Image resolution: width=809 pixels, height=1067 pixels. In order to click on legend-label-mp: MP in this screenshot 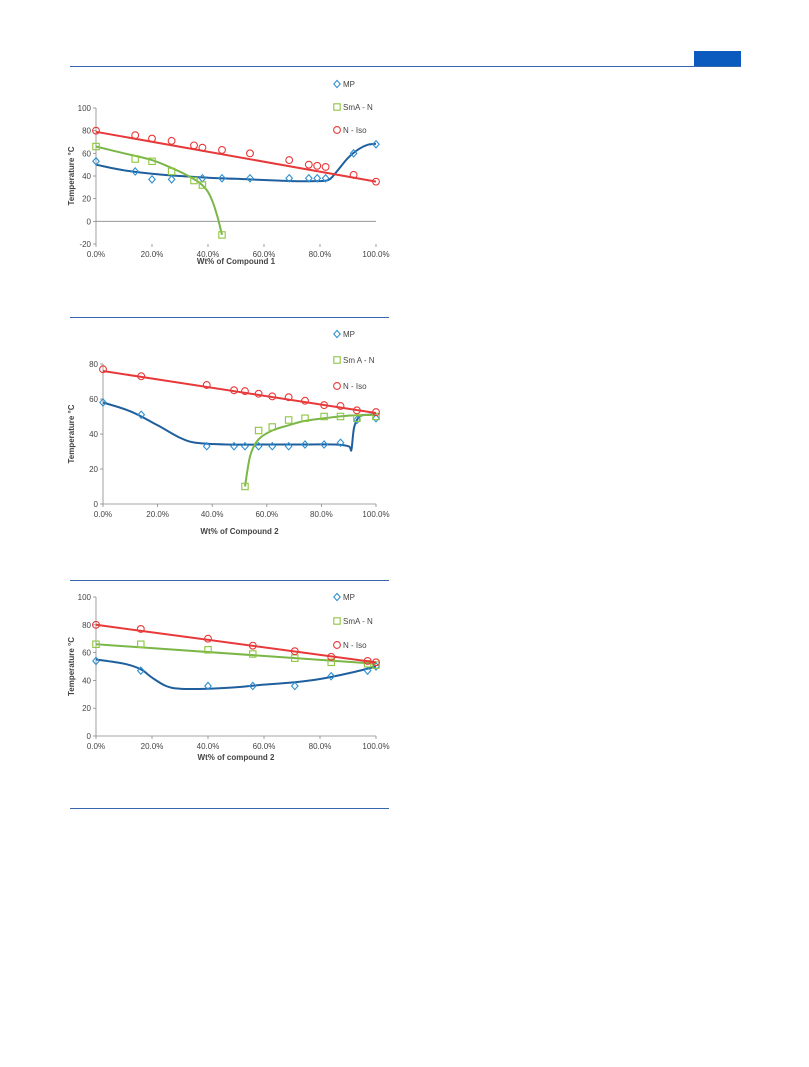, I will do `click(349, 334)`.